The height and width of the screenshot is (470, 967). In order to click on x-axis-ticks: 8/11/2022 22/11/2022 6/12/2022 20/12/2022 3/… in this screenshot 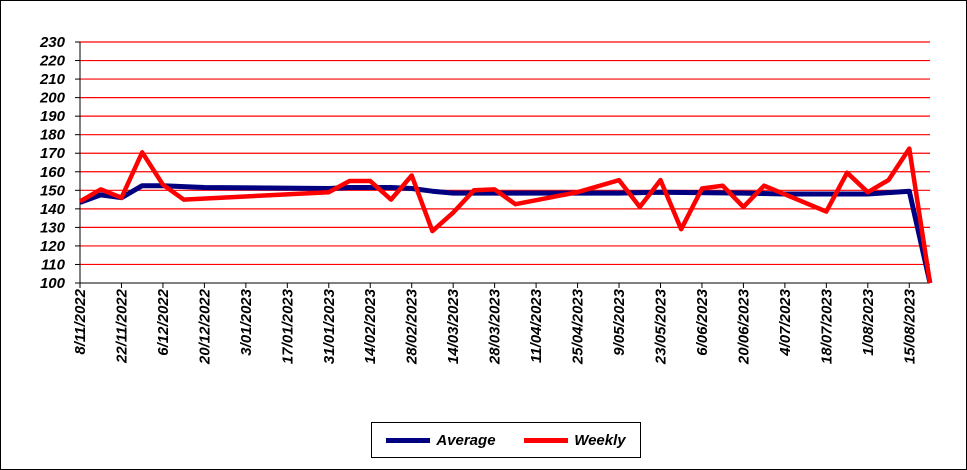, I will do `click(495, 326)`.